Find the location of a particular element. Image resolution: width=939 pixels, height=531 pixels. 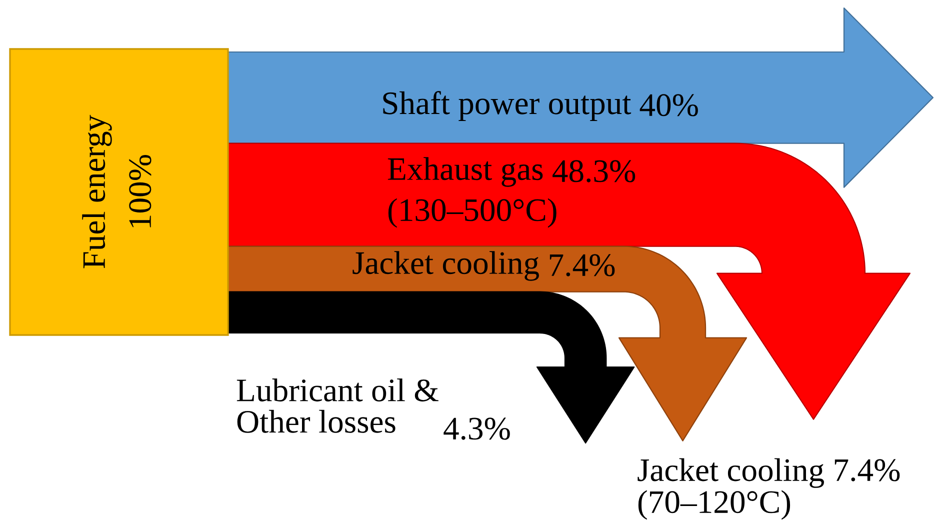

text: Jacket cooling 7.4% (70–120°C) is located at coordinates (769, 489).